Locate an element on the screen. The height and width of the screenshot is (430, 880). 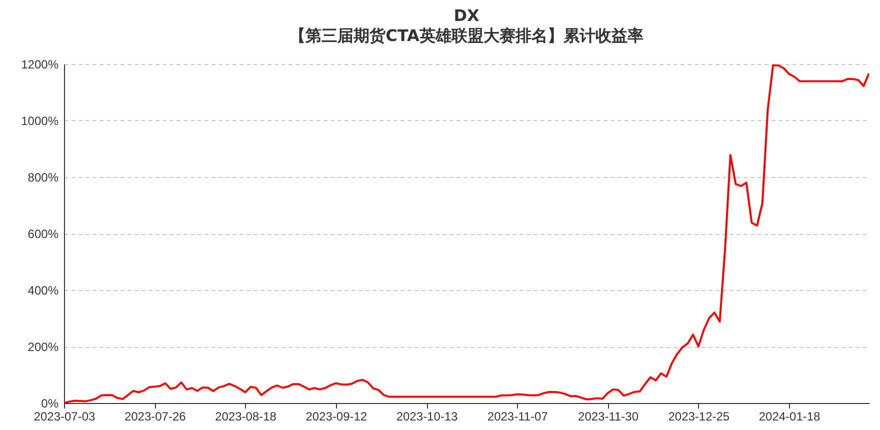
x-tick-label: 2023-12-25 is located at coordinates (699, 417).